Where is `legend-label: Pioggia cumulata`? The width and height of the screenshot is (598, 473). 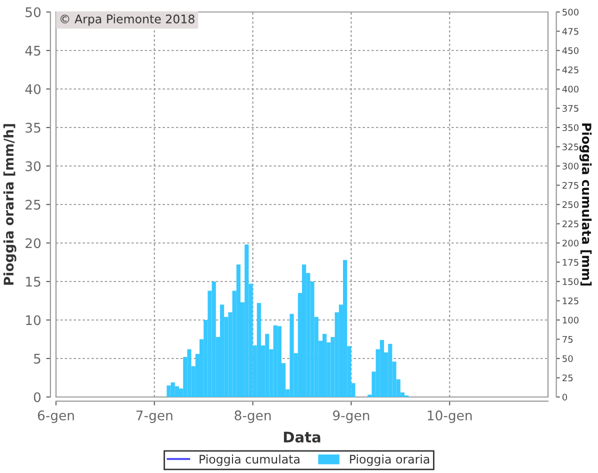
legend-label: Pioggia cumulata is located at coordinates (250, 460).